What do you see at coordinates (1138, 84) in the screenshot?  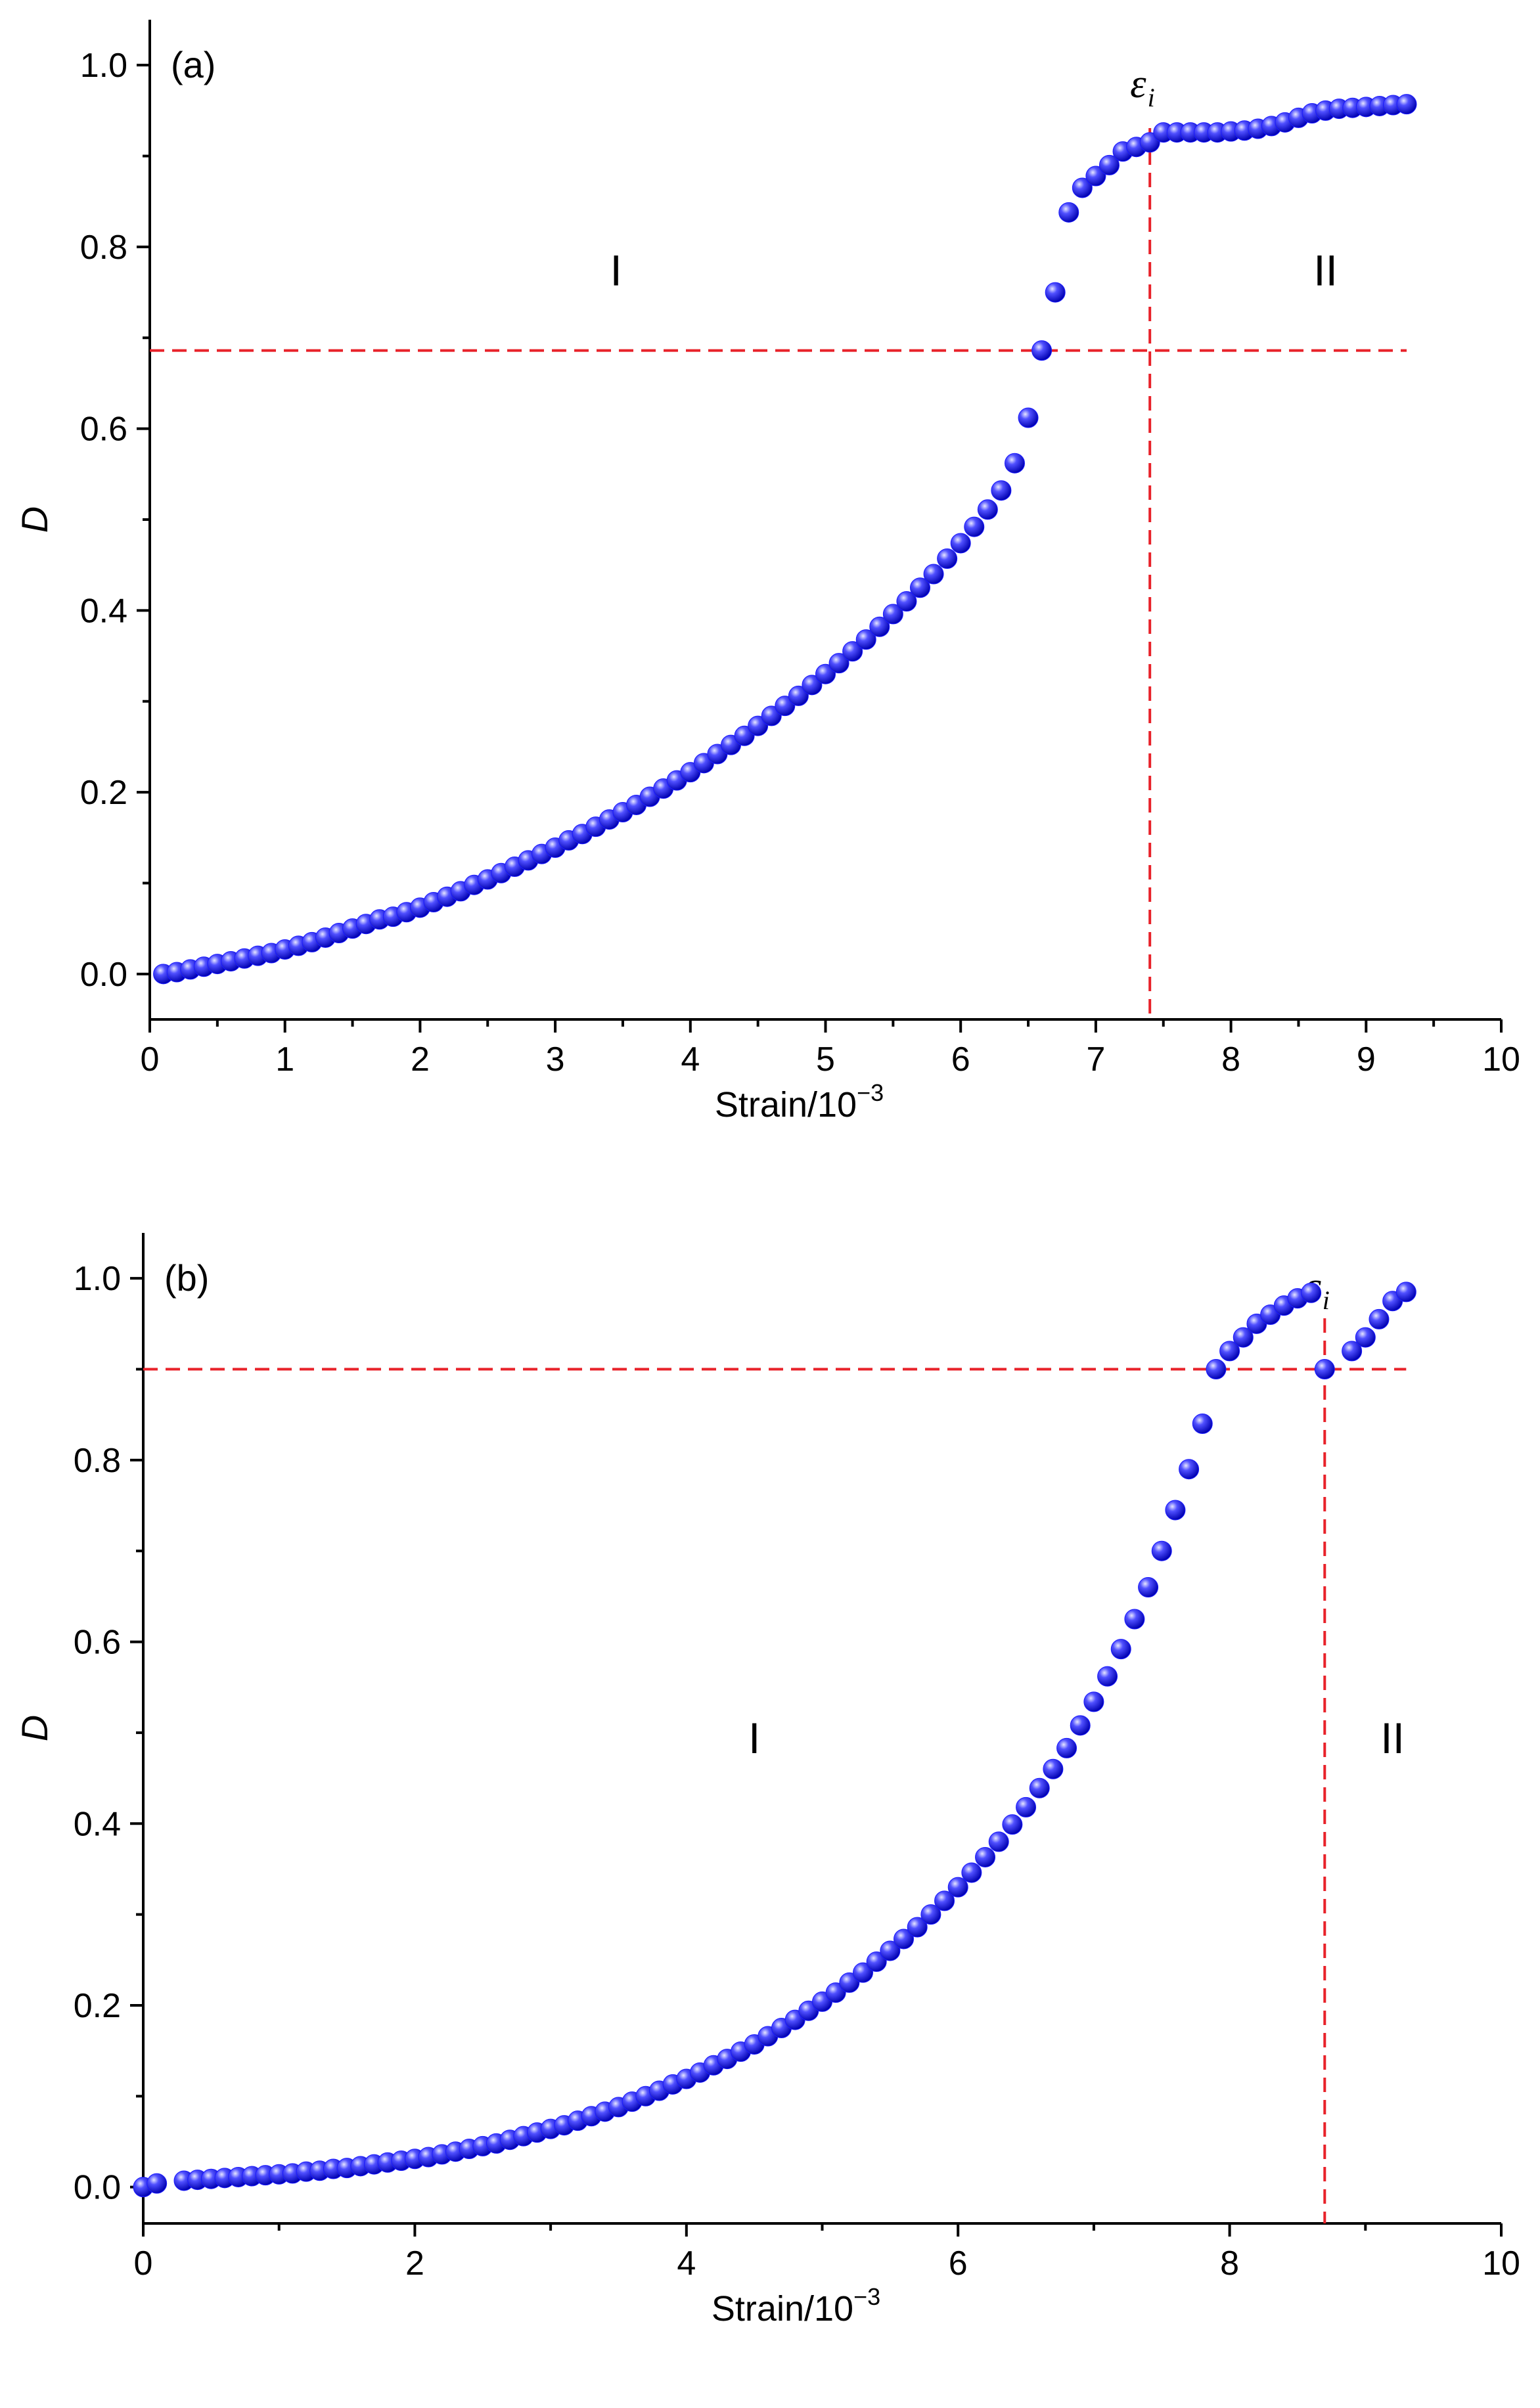 I see `threshold-symbol: ε` at bounding box center [1138, 84].